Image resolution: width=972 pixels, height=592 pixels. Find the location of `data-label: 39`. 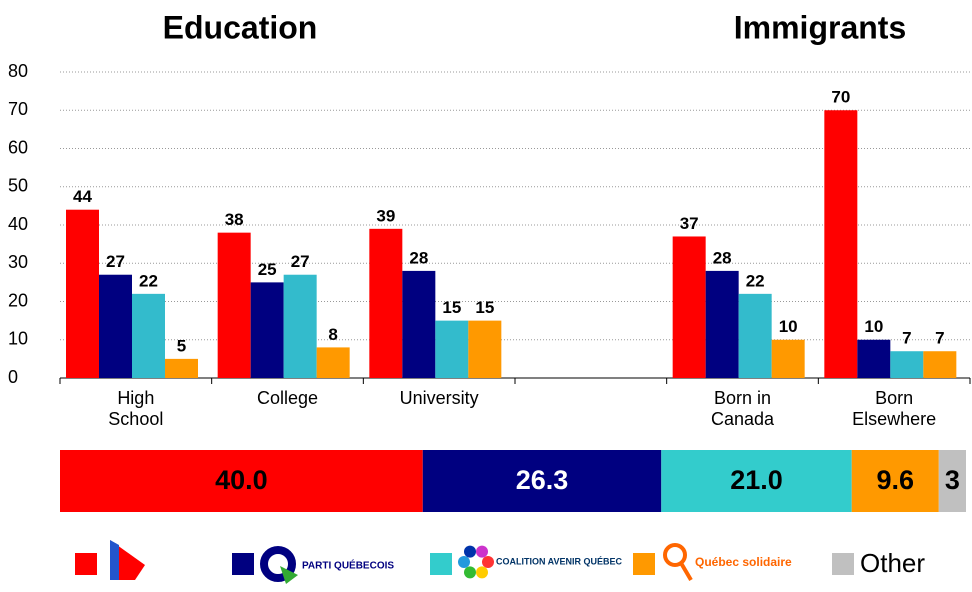

data-label: 39 is located at coordinates (385, 215).